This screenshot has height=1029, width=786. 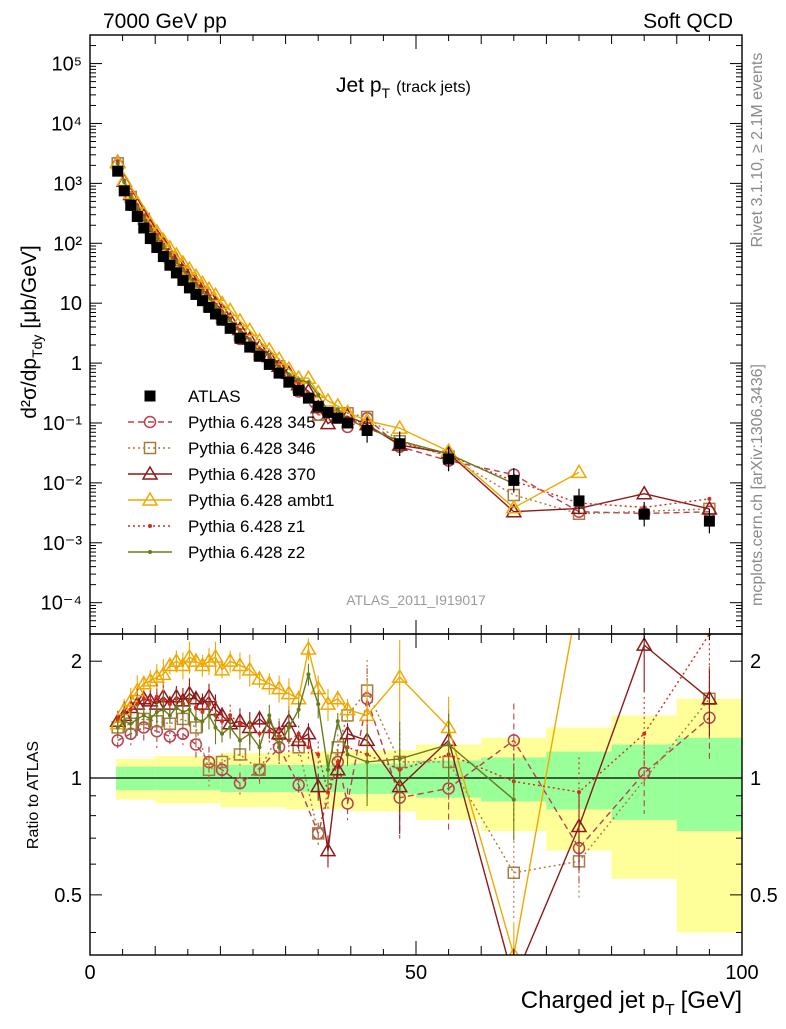 What do you see at coordinates (688, 21) in the screenshot?
I see `header-right: Soft QCD` at bounding box center [688, 21].